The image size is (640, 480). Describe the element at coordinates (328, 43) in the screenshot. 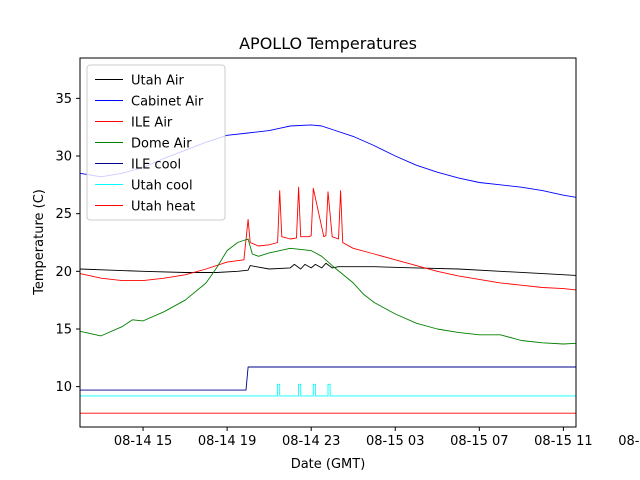

I see `chart-title: APOLLO Temperatures` at that location.